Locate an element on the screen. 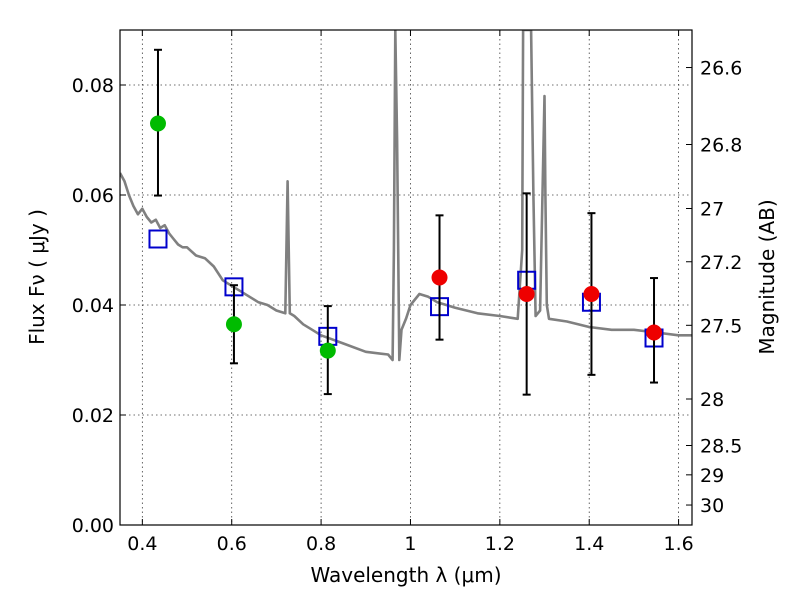  y2-axis-title: Magnitude (AB) is located at coordinates (767, 276).